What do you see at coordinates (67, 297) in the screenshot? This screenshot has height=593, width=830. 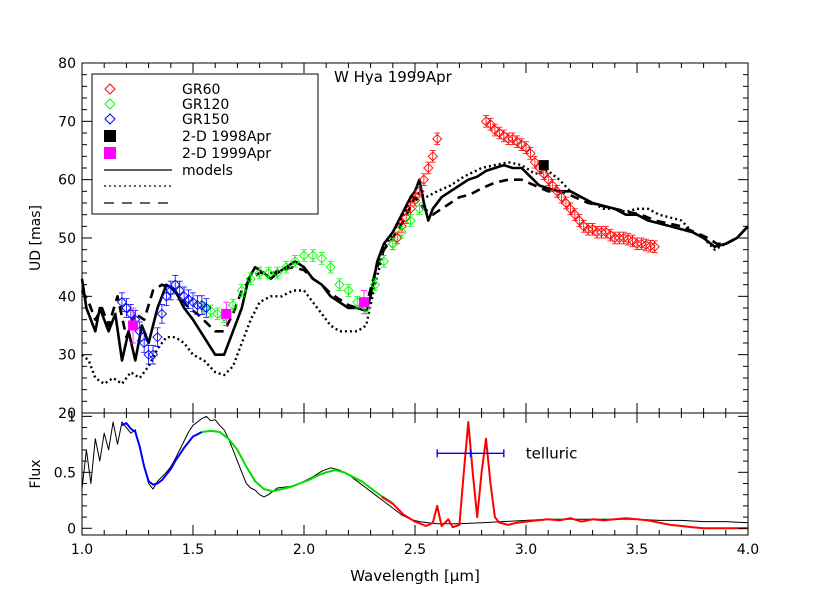 I see `ud-y-tick-label: 40` at bounding box center [67, 297].